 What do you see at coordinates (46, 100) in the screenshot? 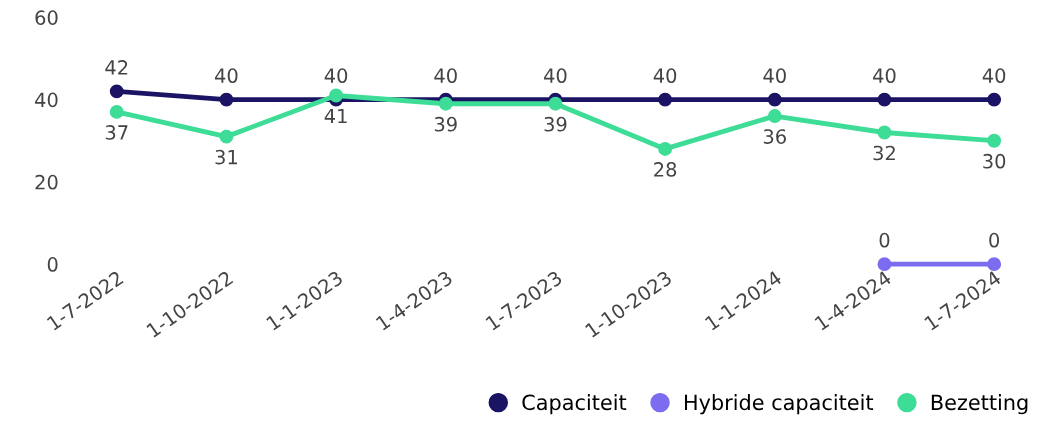
I see `y-tick-label: 40` at bounding box center [46, 100].